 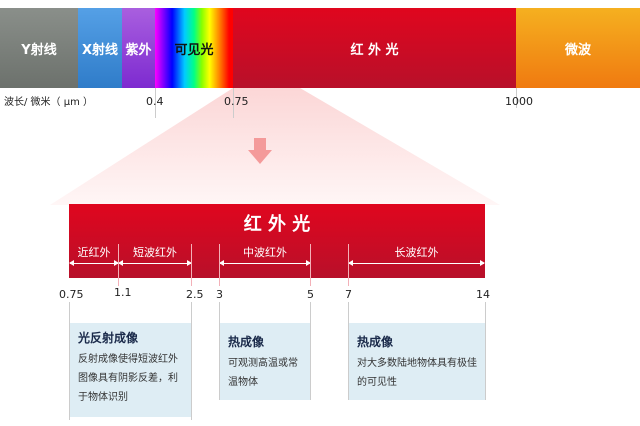 What do you see at coordinates (483, 294) in the screenshot?
I see `tick-label: 14` at bounding box center [483, 294].